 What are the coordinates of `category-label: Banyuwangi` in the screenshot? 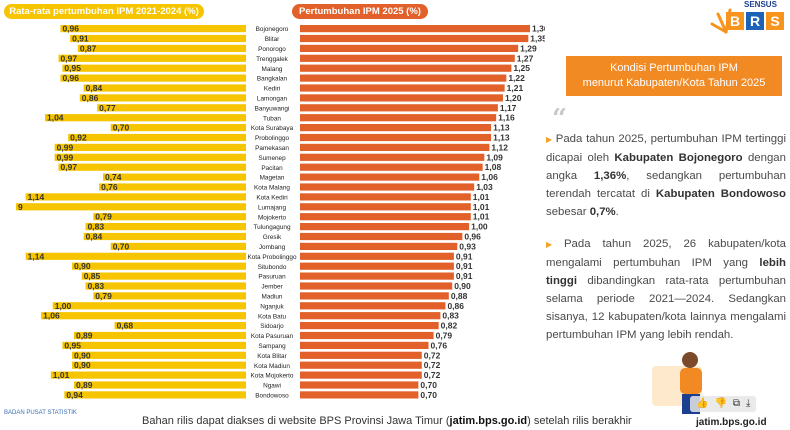 It's located at (272, 108).